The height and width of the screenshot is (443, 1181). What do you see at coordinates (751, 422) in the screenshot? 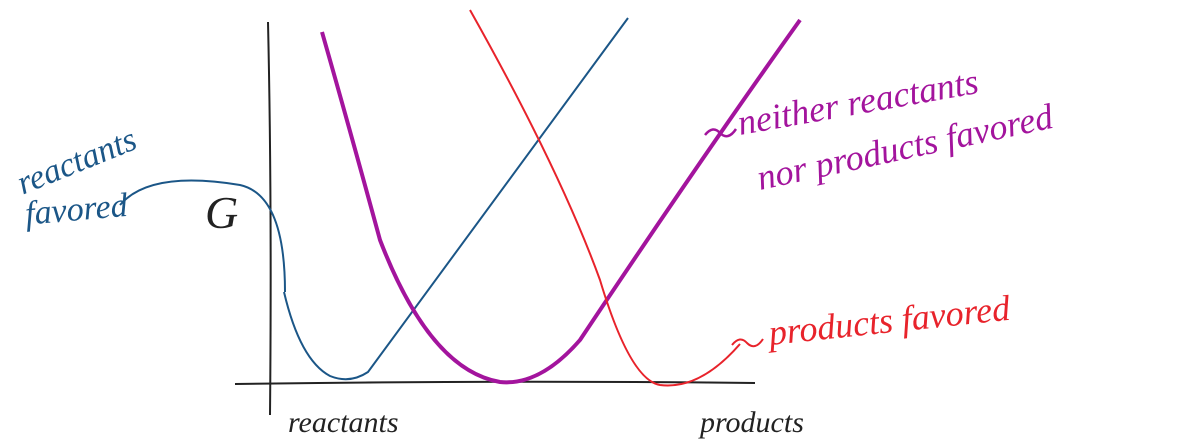
I see `x-end-label: products` at bounding box center [751, 422].